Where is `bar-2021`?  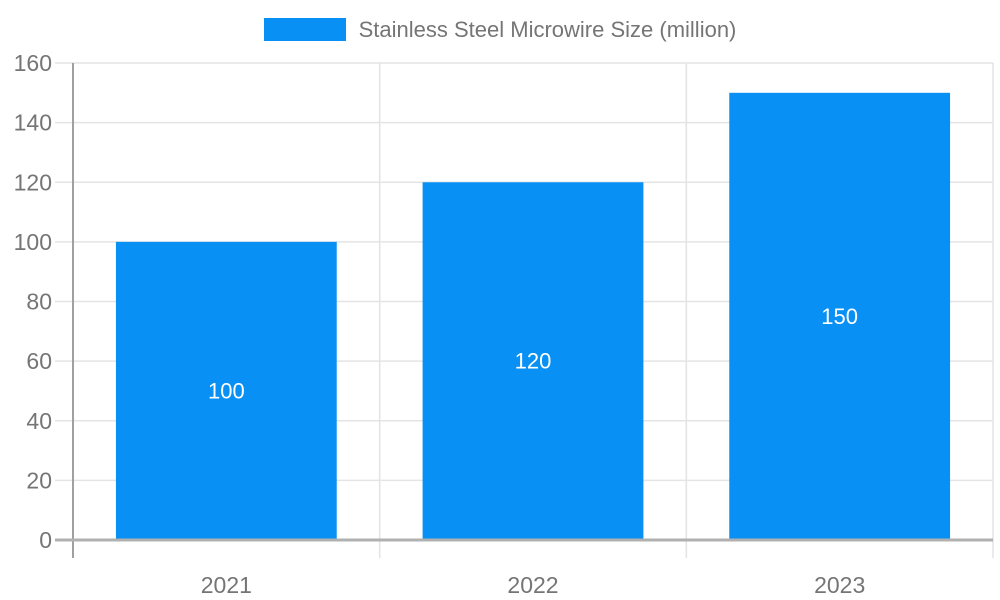
bar-2021 is located at coordinates (226, 390).